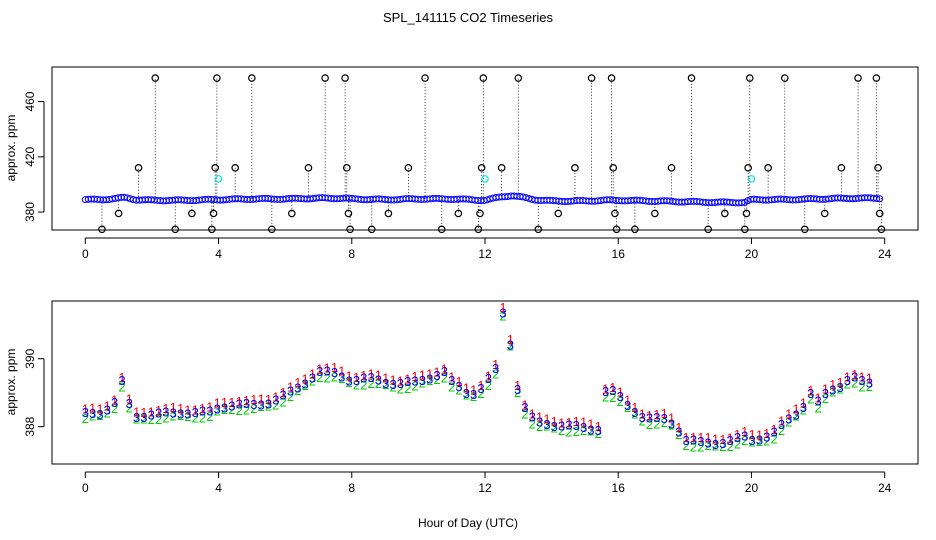  Describe the element at coordinates (485, 254) in the screenshot. I see `x-tick-label: 12` at that location.